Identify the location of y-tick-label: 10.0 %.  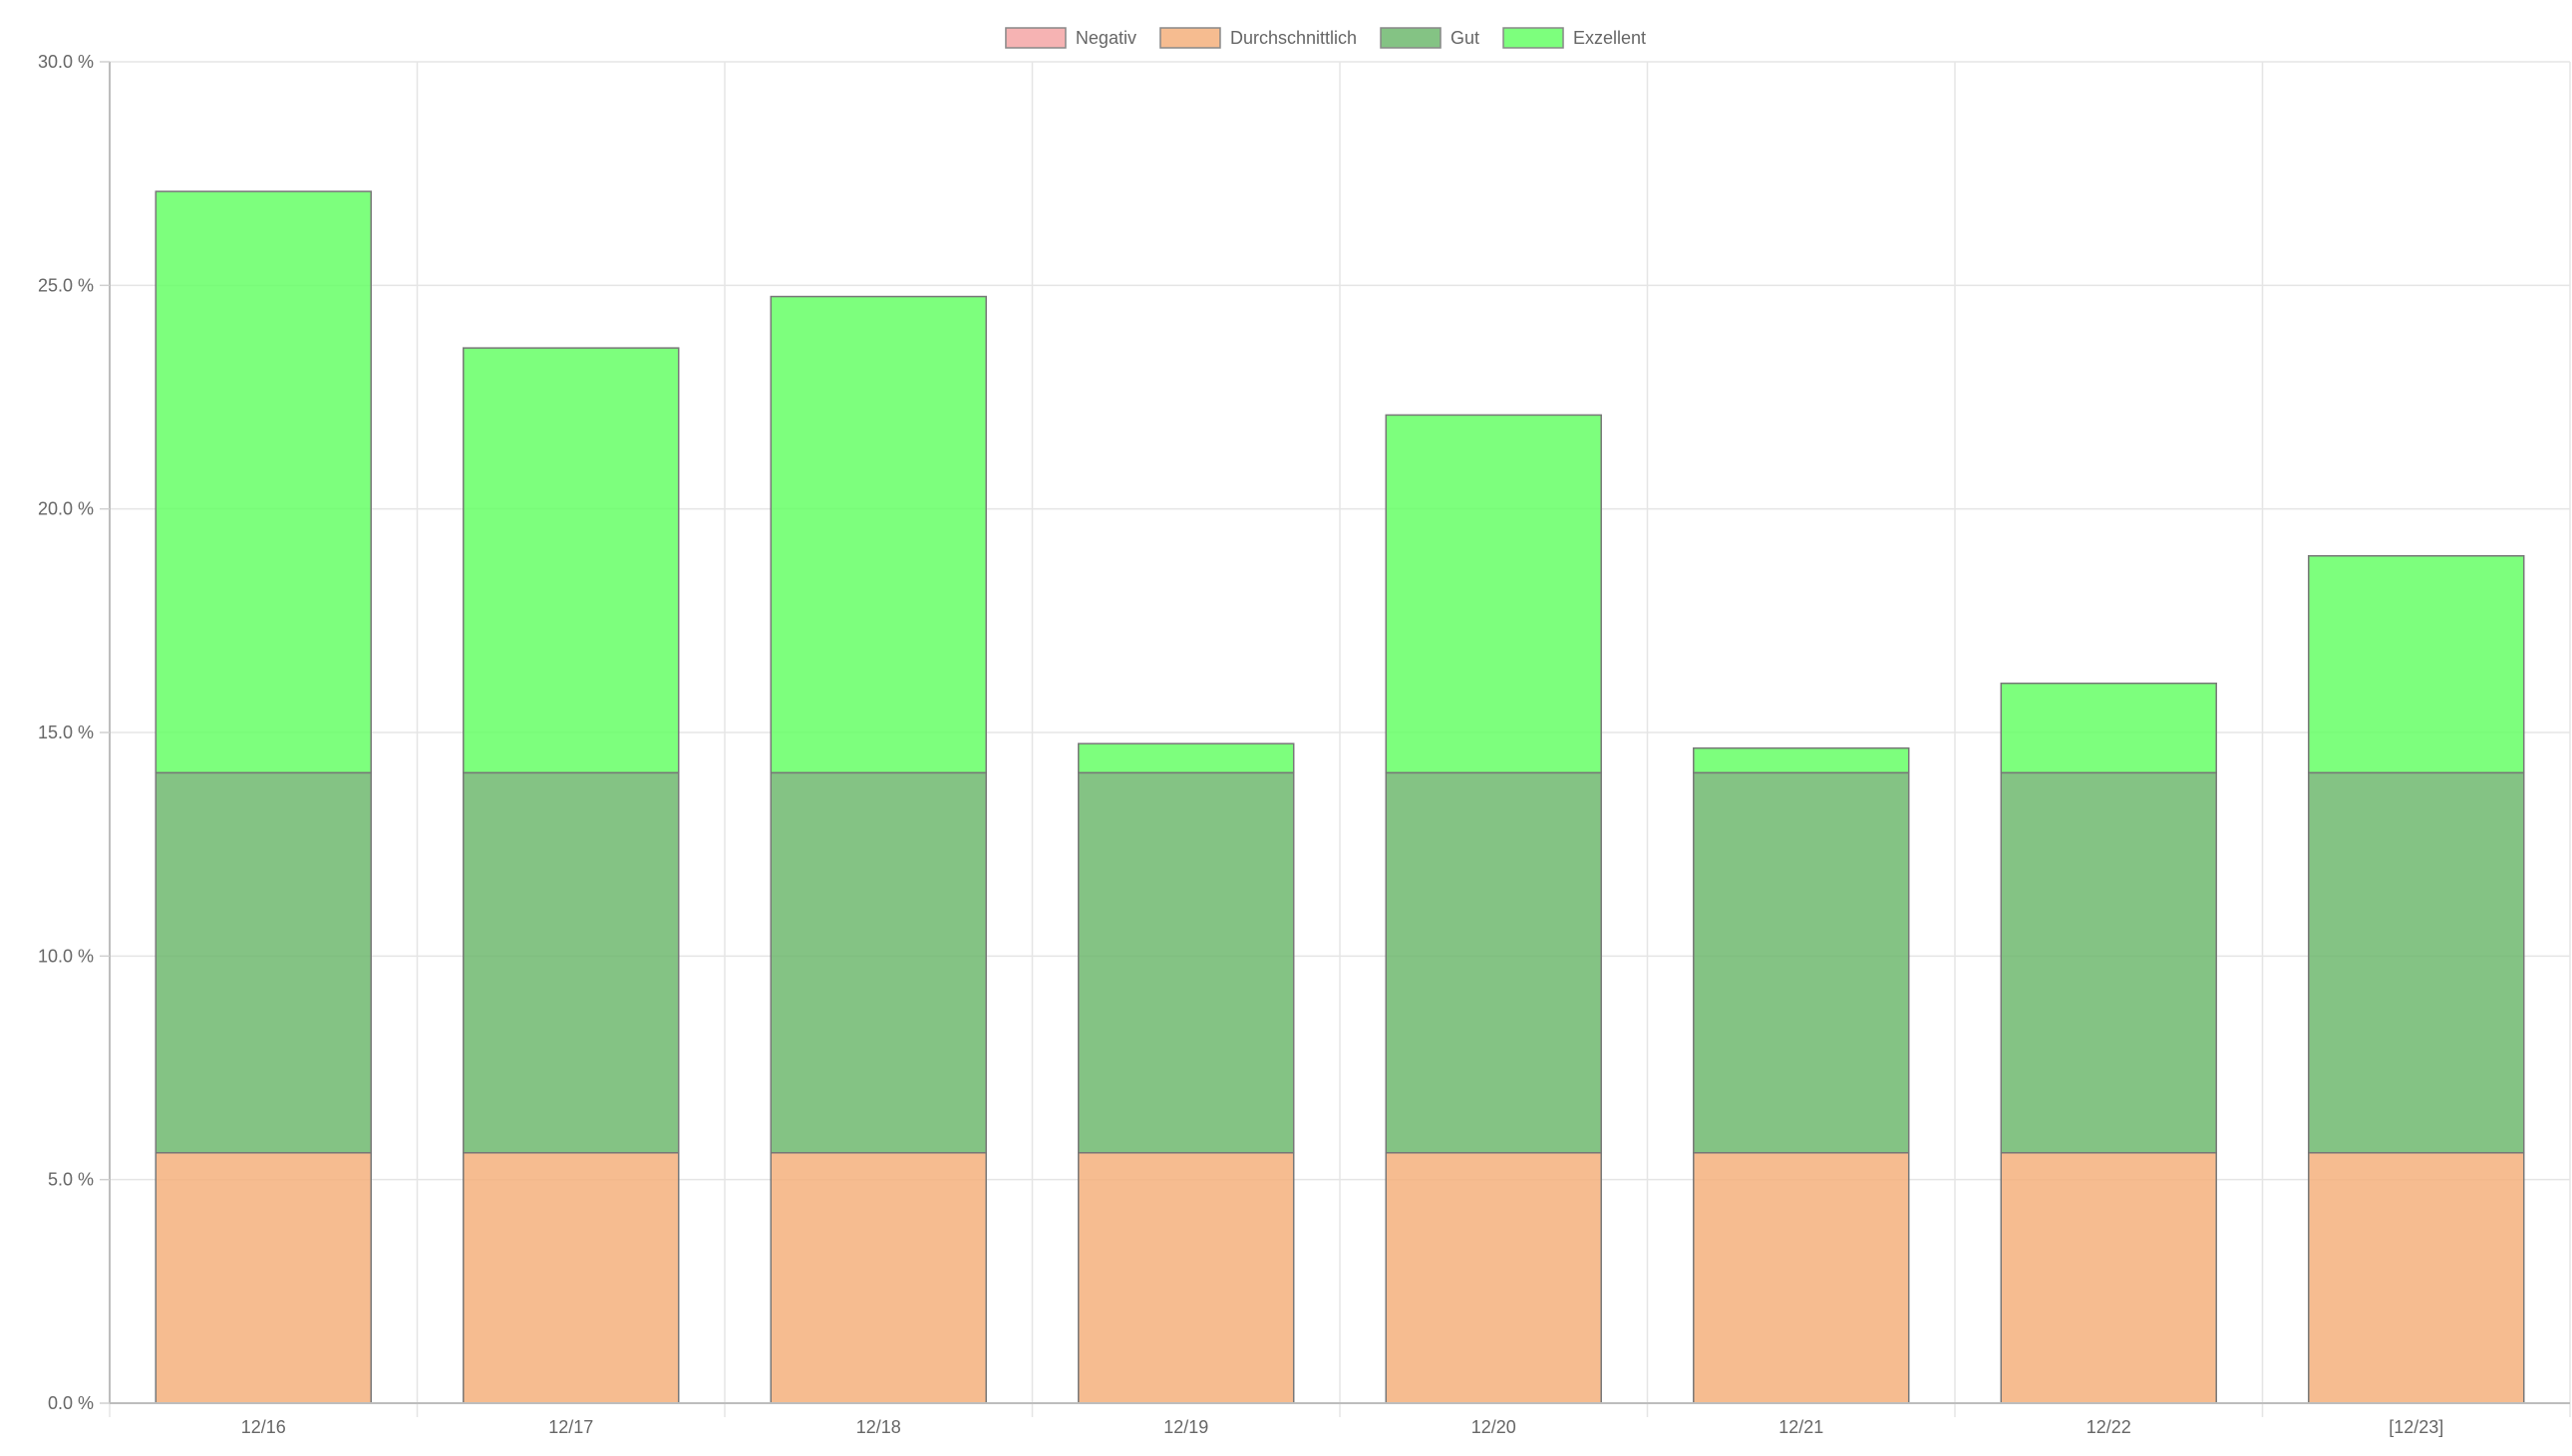
(66, 956).